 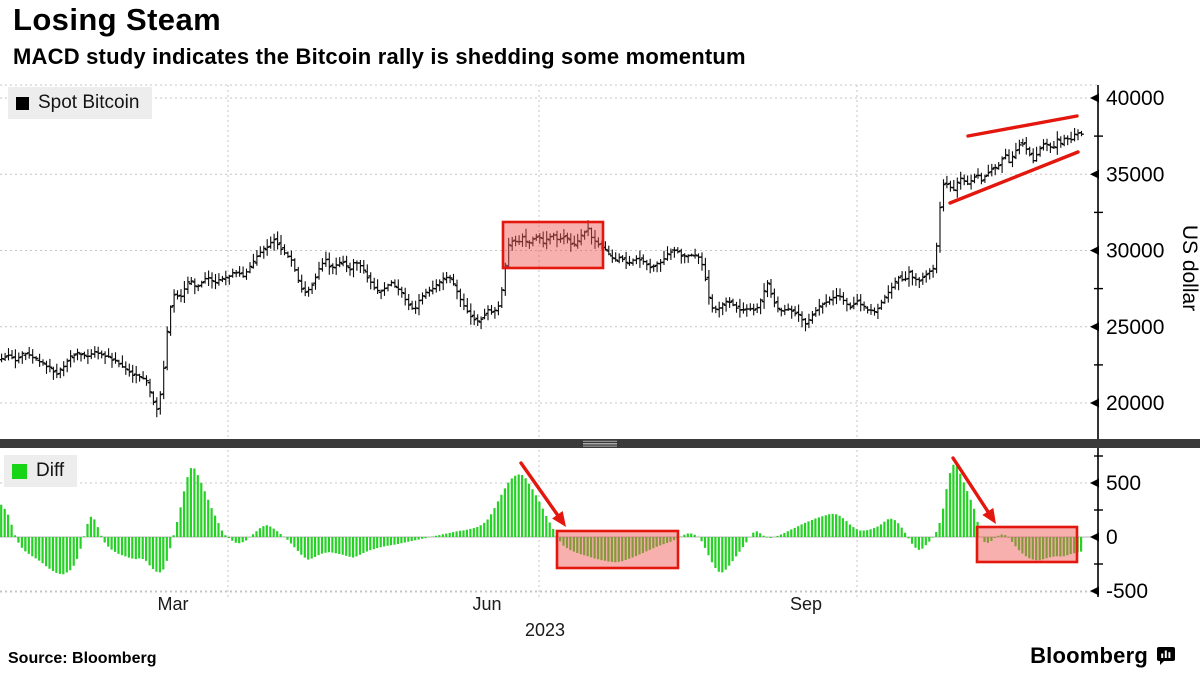 What do you see at coordinates (600, 443) in the screenshot?
I see `panel-separator` at bounding box center [600, 443].